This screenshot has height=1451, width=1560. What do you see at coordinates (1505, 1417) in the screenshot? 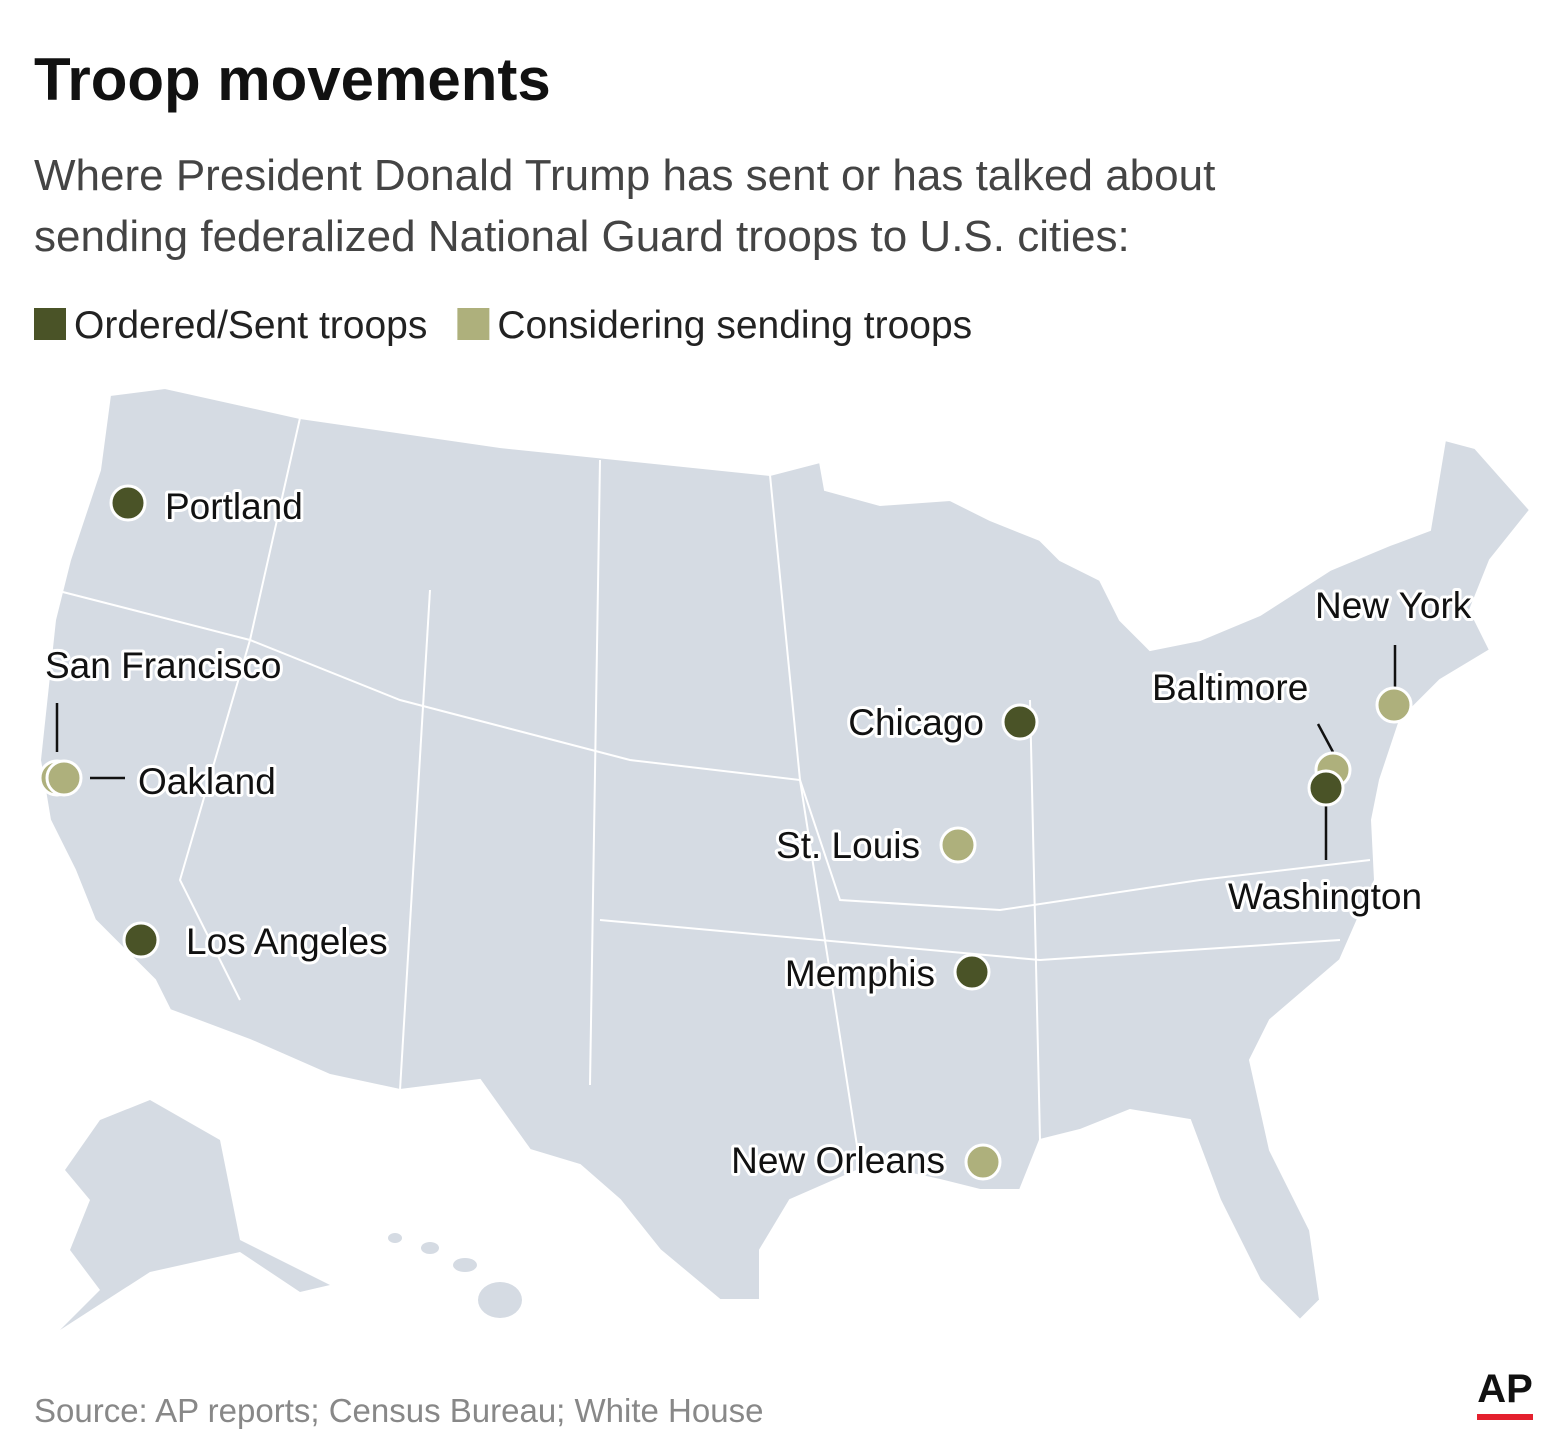
I see `logo-bar` at bounding box center [1505, 1417].